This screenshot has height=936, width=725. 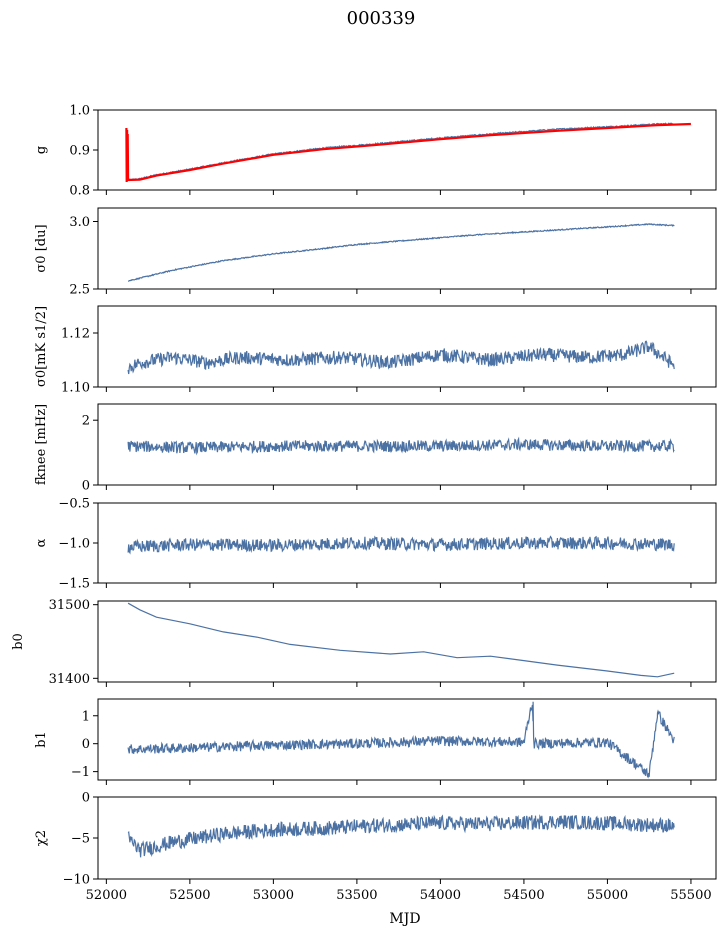 I want to click on x-tick-label: 54500, so click(x=523, y=895).